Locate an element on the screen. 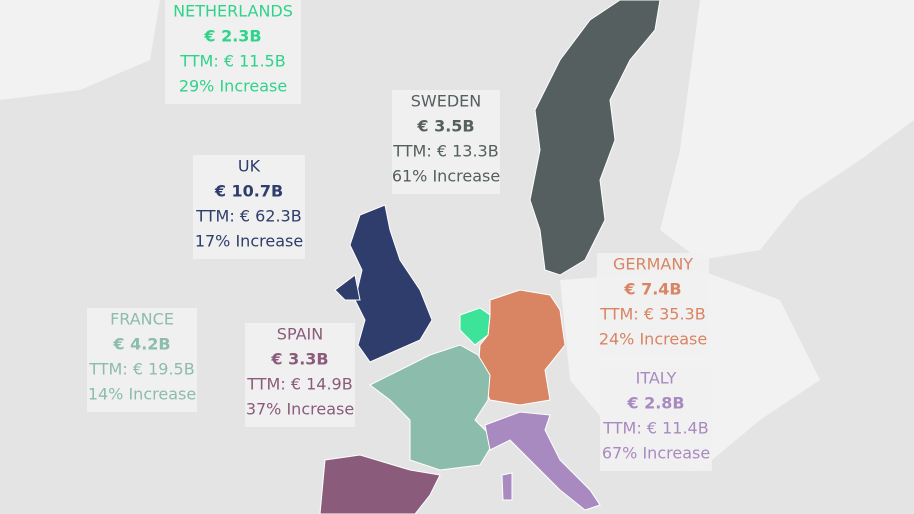 This screenshot has height=514, width=914. label-ttm: TTM: € 11.4B is located at coordinates (655, 428).